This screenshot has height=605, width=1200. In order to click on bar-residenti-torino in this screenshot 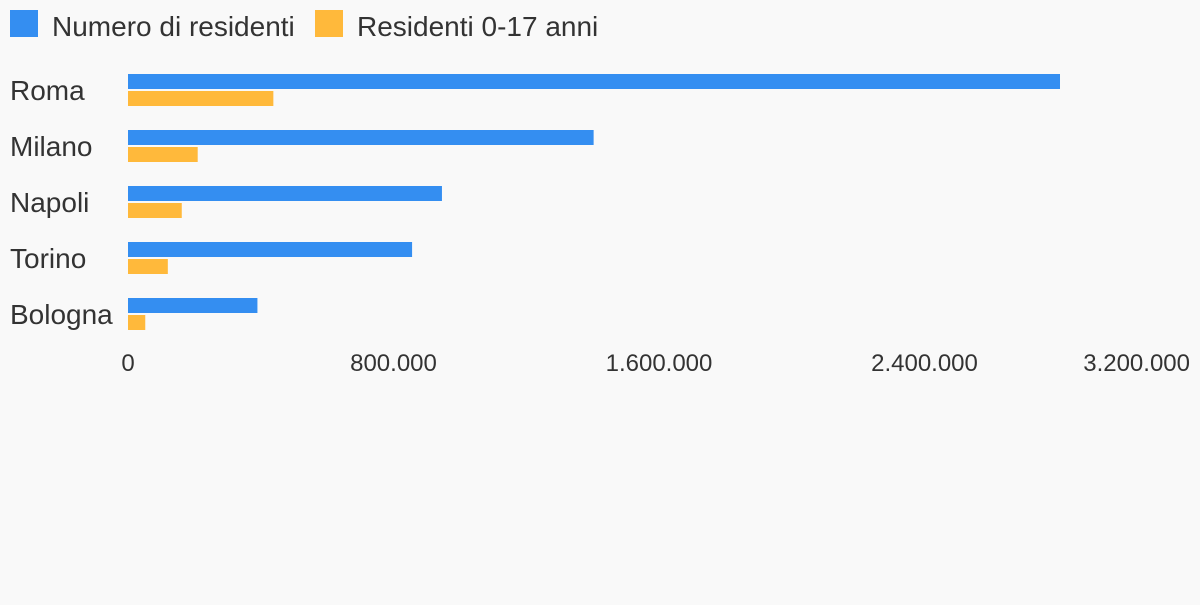, I will do `click(270, 249)`.